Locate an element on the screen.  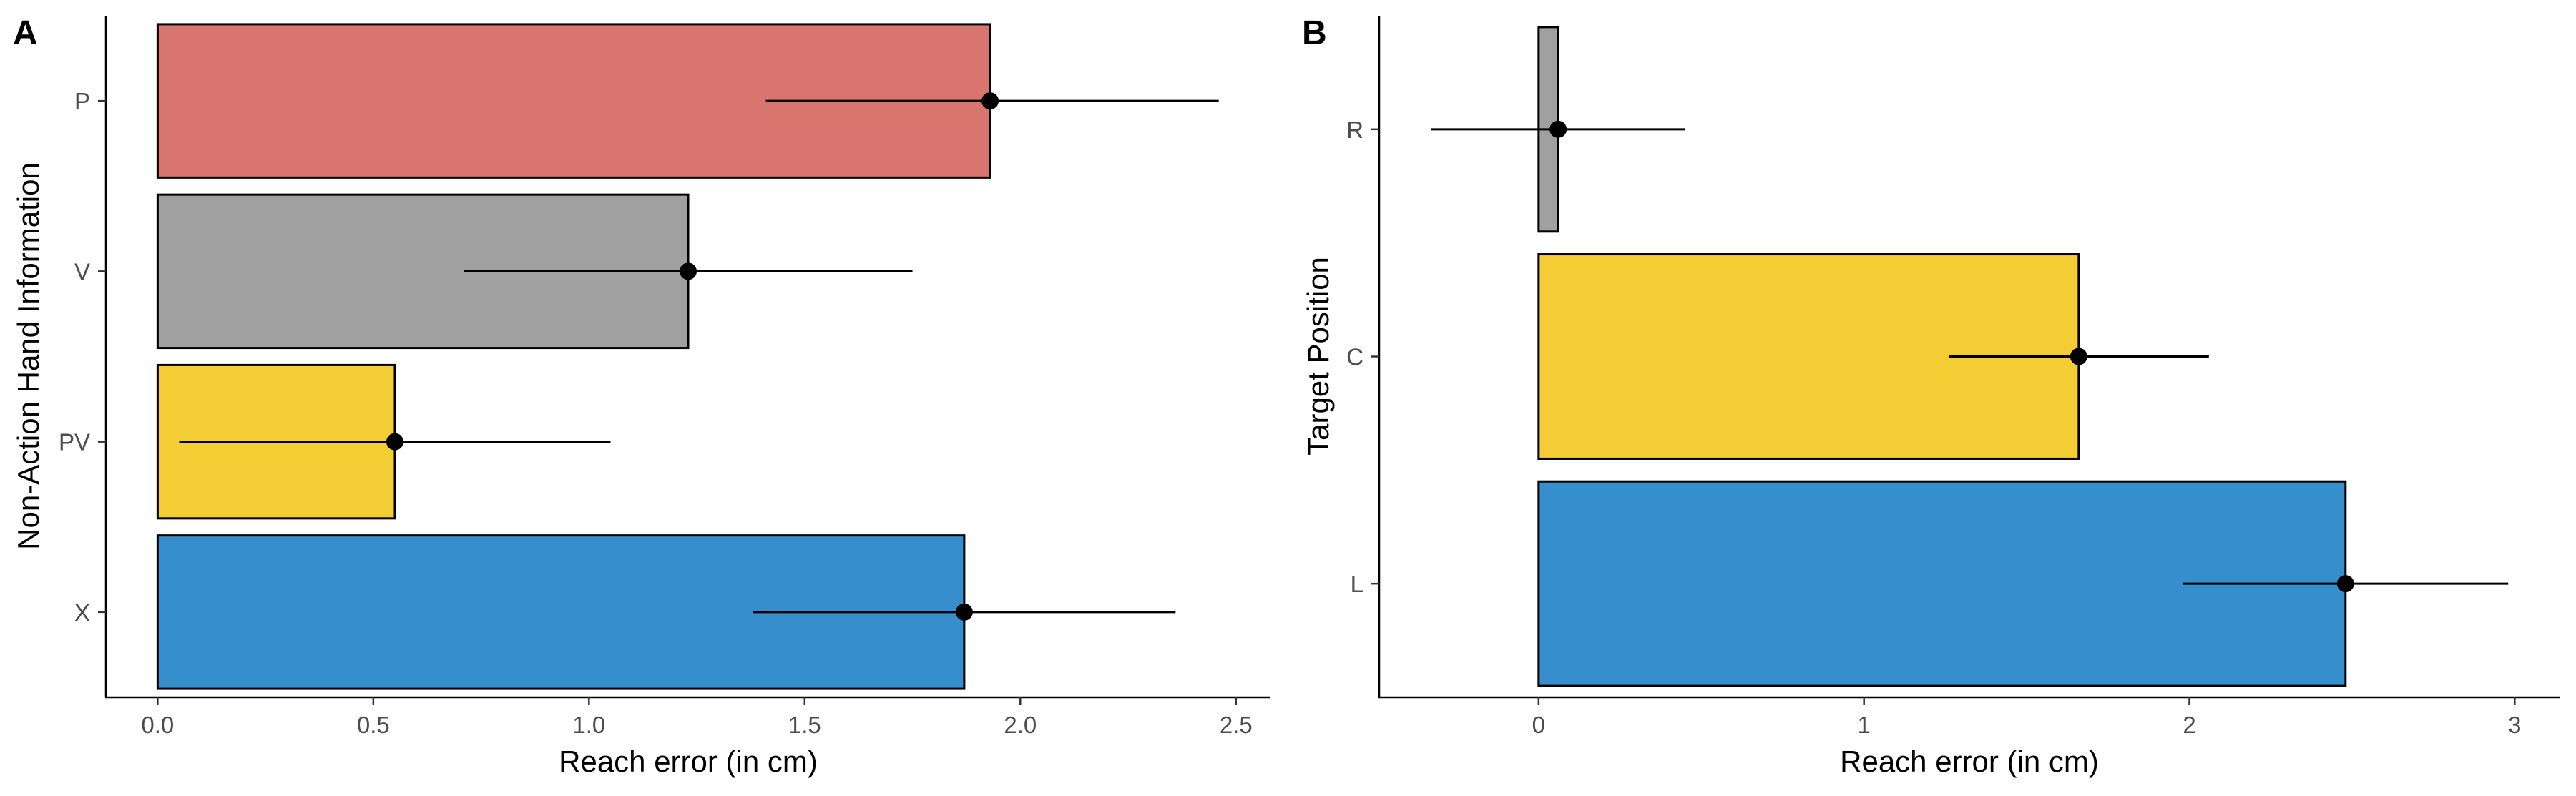
panel-a-y-tick-label-v: V is located at coordinates (82, 272).